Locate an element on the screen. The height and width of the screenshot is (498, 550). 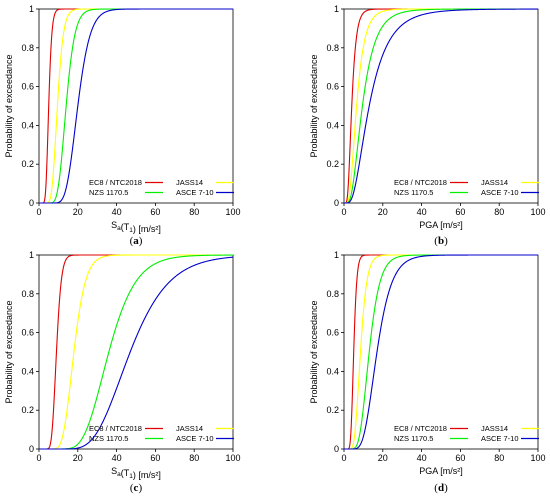
panel-caption: (d) is located at coordinates (441, 488).